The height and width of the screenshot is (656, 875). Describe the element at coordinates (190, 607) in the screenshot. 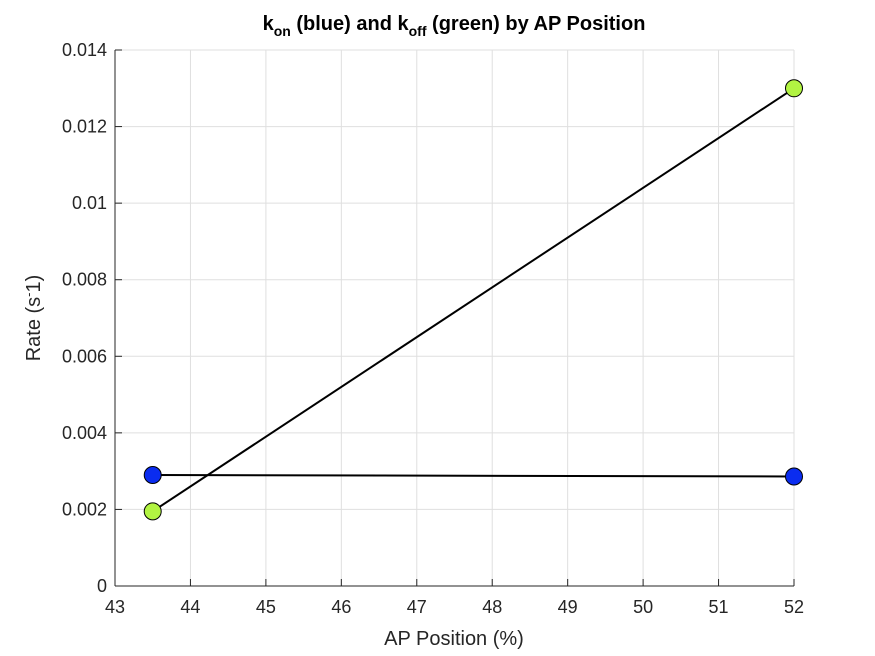

I see `x-tick-label: 44` at that location.